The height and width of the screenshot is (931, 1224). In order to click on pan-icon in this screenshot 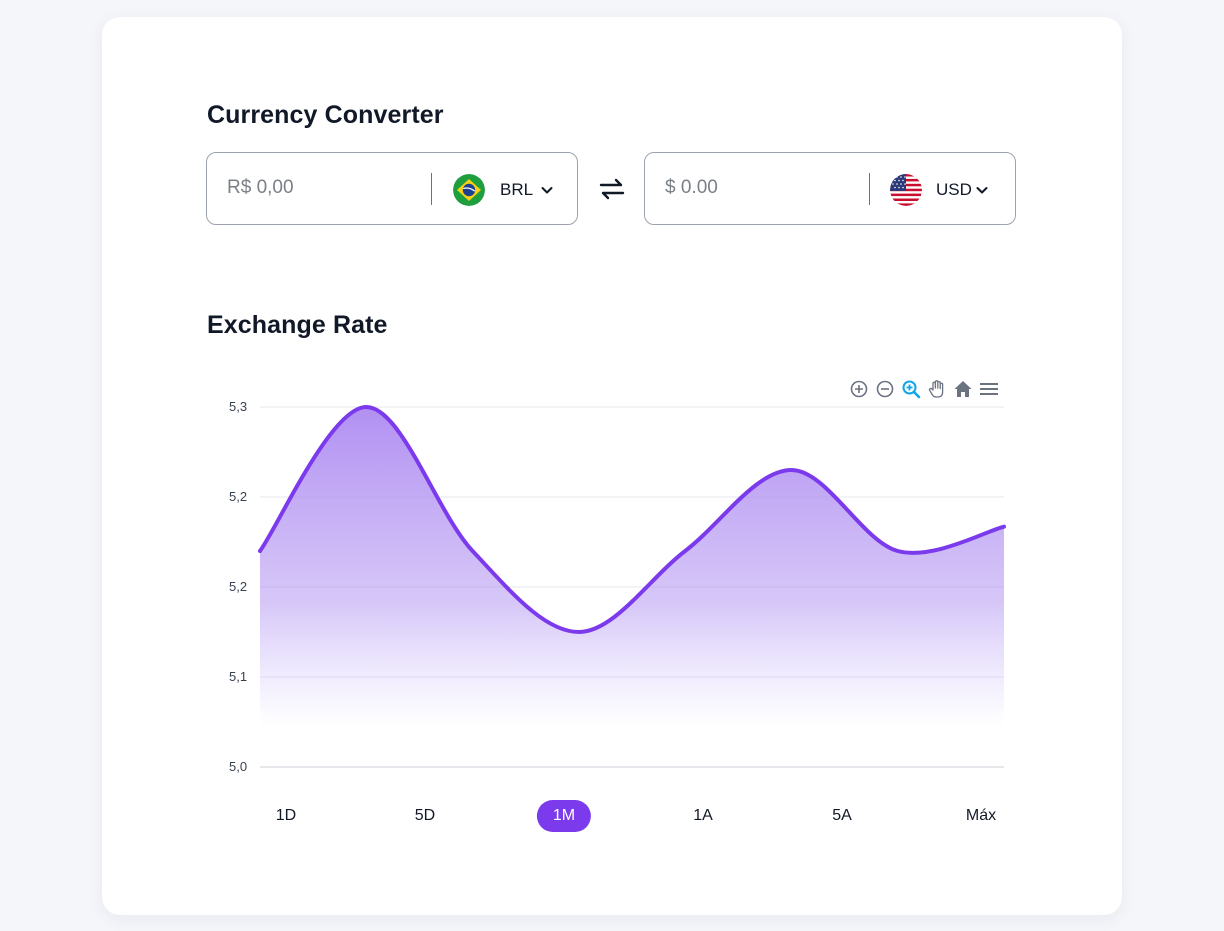, I will do `click(937, 389)`.